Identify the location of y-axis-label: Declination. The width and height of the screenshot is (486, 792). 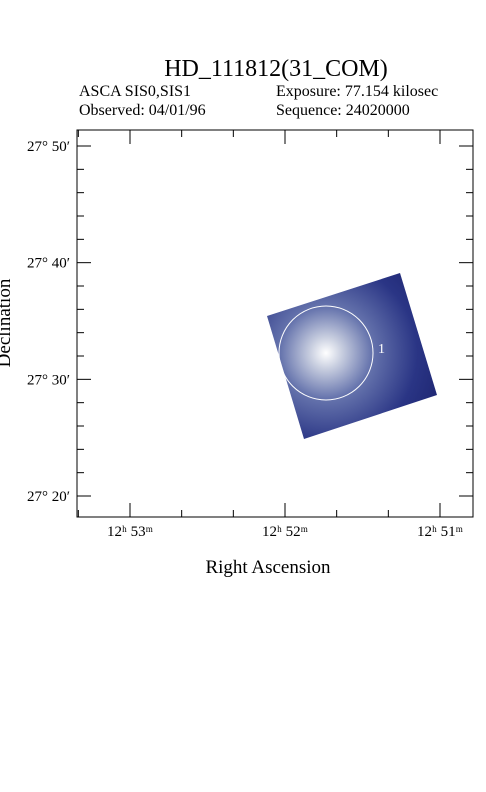
(7, 322).